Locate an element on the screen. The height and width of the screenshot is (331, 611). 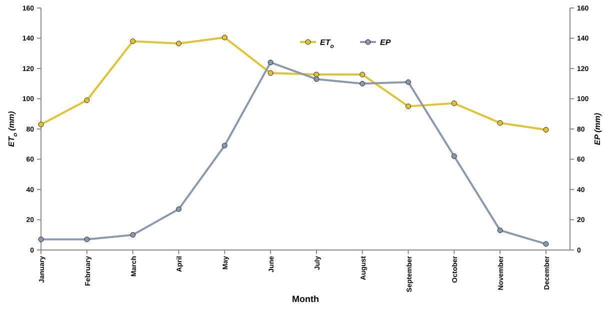
x-axis-title: Month is located at coordinates (305, 299).